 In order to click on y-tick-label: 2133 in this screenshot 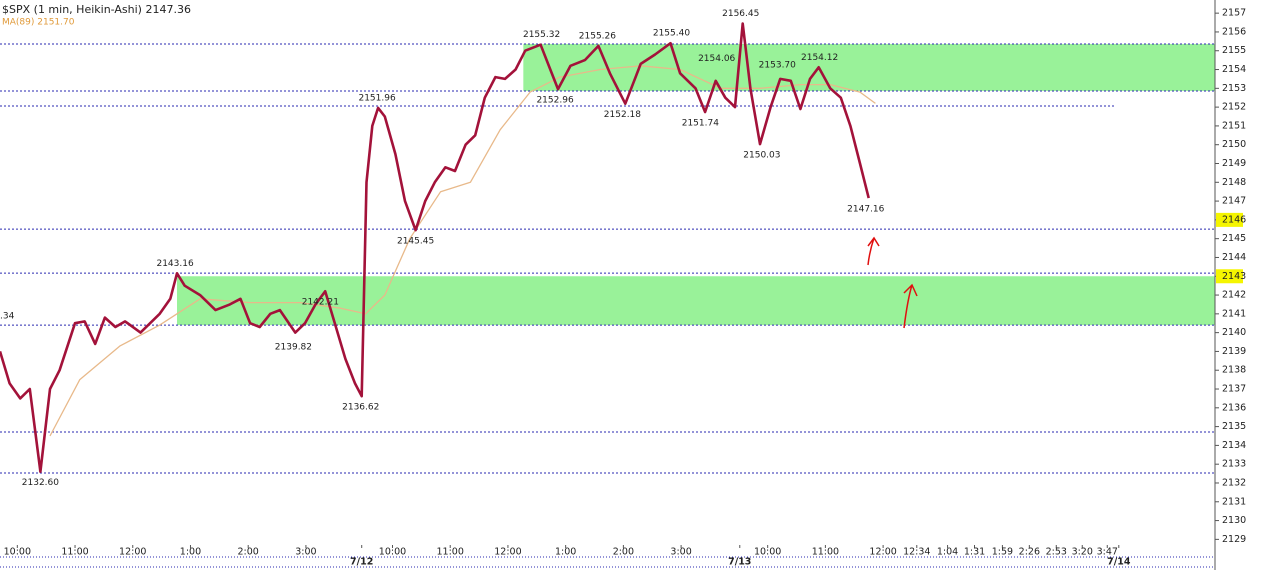, I will do `click(1234, 464)`.